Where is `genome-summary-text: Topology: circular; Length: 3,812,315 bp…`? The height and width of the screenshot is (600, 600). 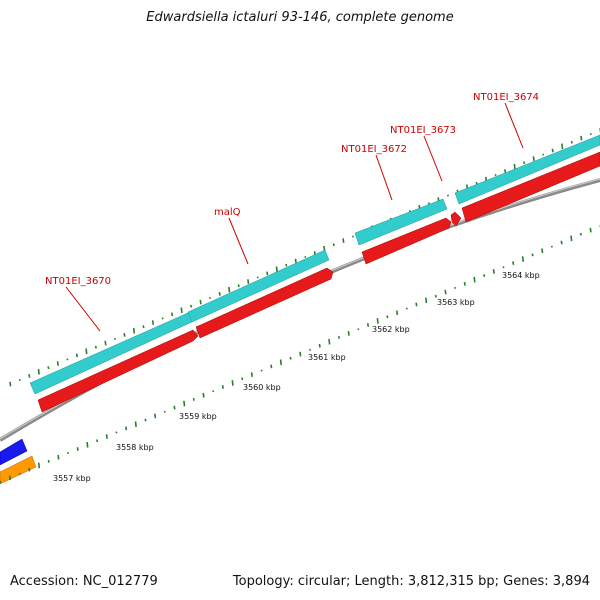
genome-summary-text: Topology: circular; Length: 3,812,315 bp… is located at coordinates (411, 581).